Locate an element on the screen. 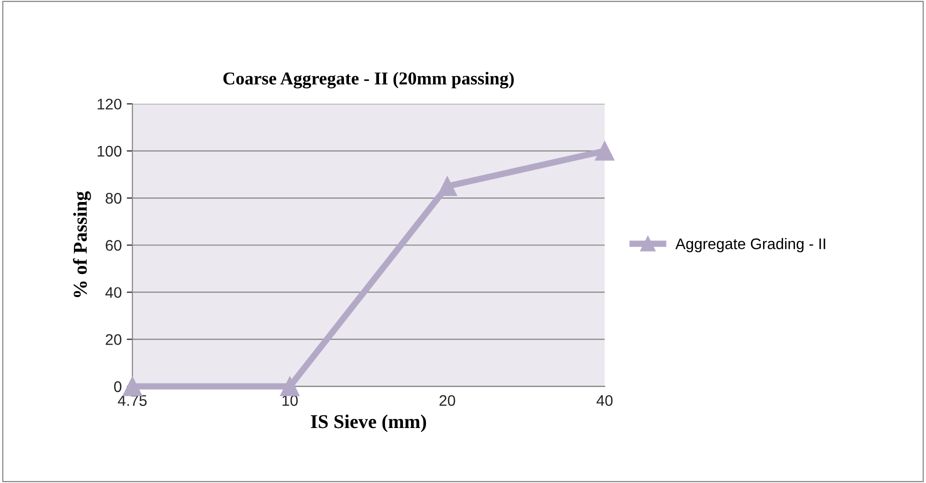 This screenshot has height=483, width=926. y-tick-label: 80 is located at coordinates (114, 198).